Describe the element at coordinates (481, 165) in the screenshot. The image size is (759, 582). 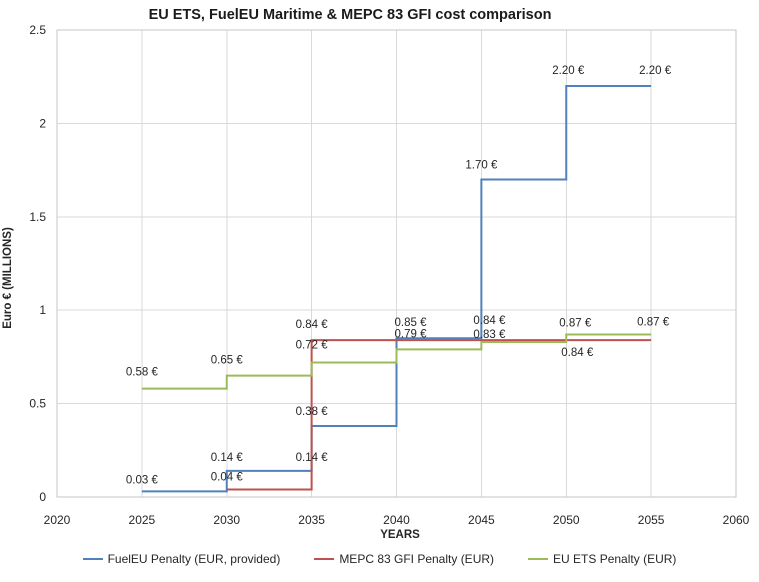
I see `data-label: 1.70 €` at that location.